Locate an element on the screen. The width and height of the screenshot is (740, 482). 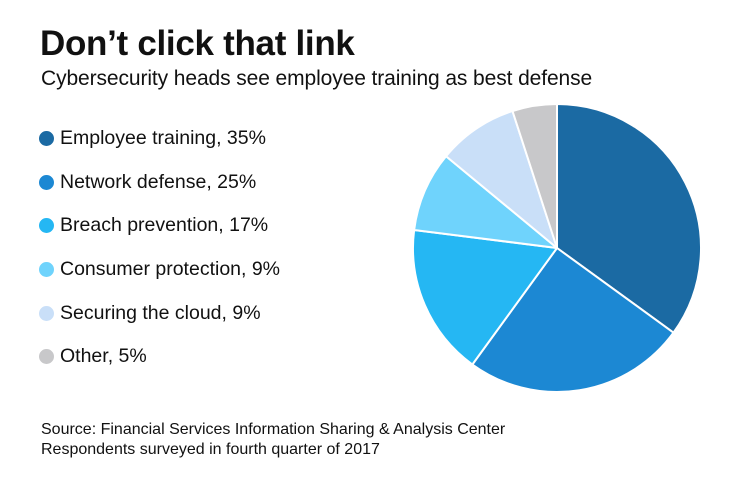
legend-label: Other, 5% is located at coordinates (103, 356).